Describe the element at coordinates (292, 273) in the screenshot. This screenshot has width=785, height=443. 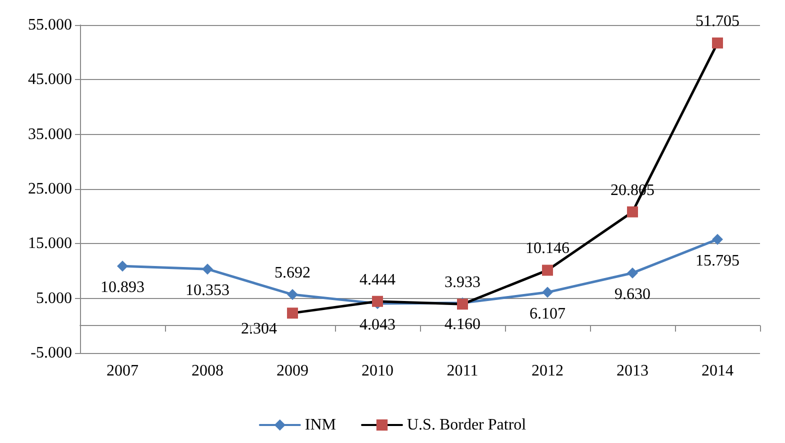
I see `data-label: 5.692` at that location.